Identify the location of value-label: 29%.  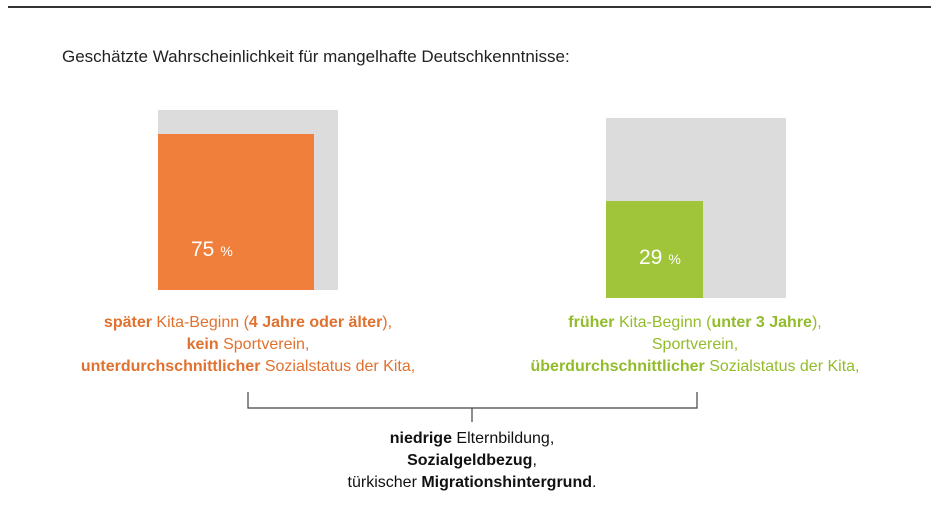
(660, 258).